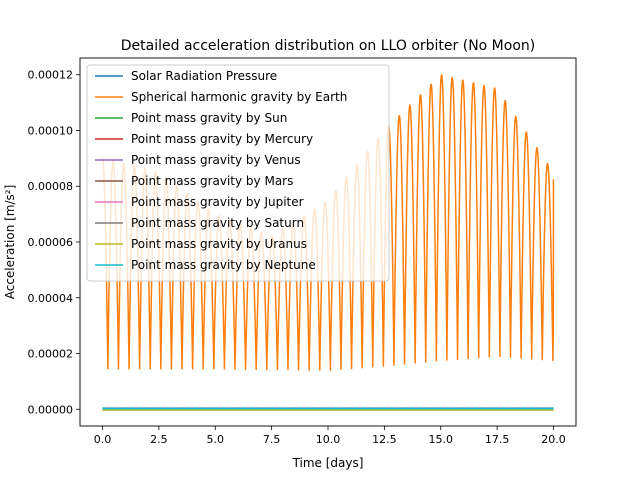  What do you see at coordinates (328, 463) in the screenshot?
I see `x-axis-label: Time [days]` at bounding box center [328, 463].